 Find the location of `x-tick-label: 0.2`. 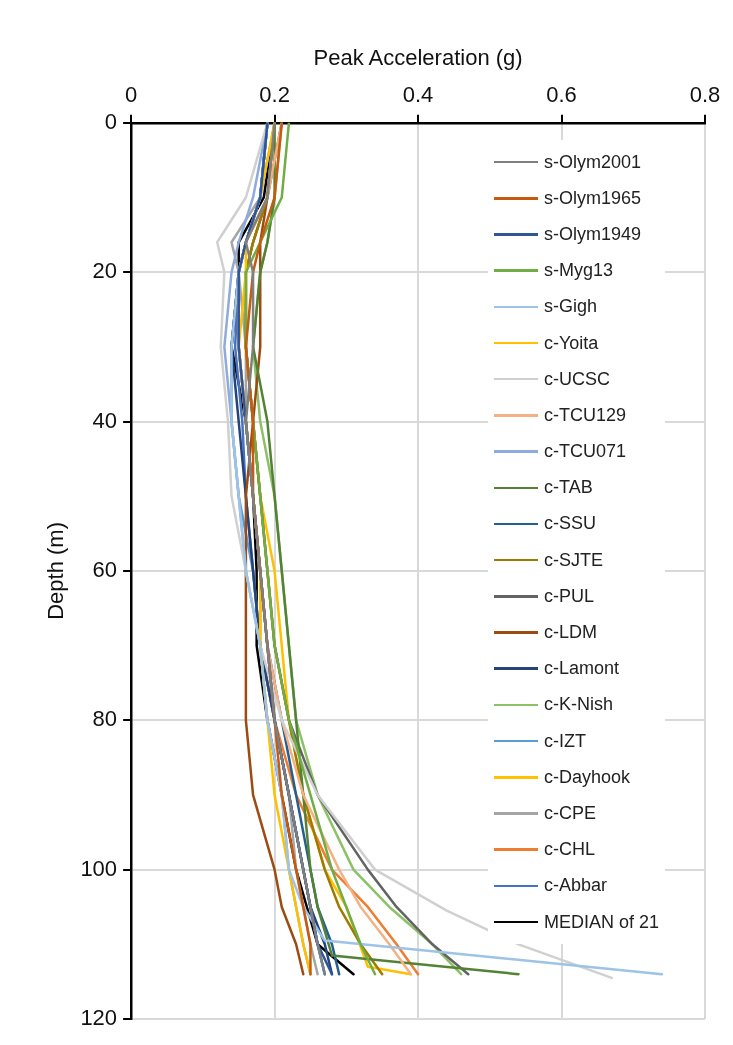

x-tick-label: 0.2 is located at coordinates (274, 94).